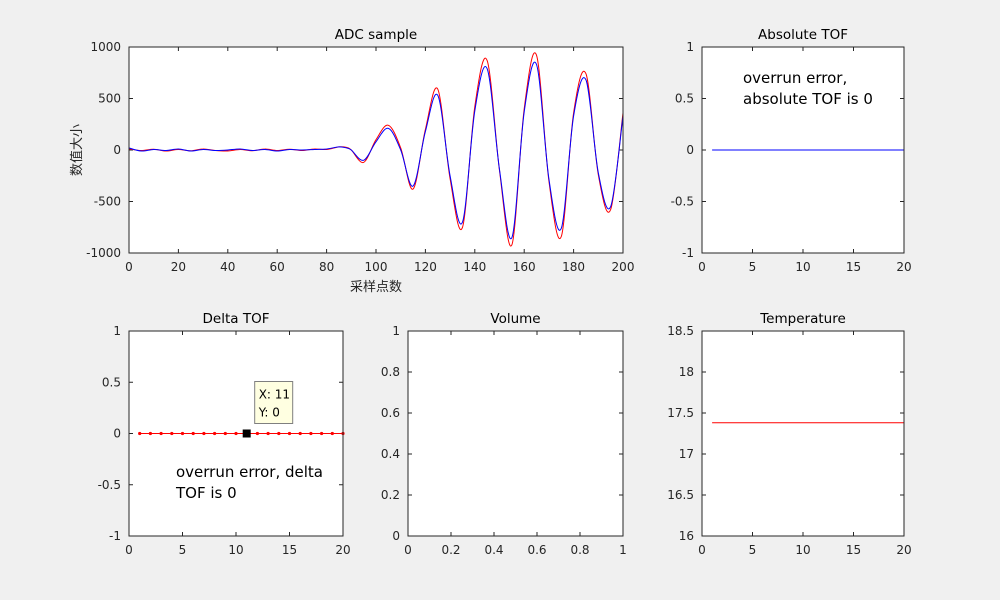 The width and height of the screenshot is (1000, 600). I want to click on x-tick-label: 180, so click(573, 267).